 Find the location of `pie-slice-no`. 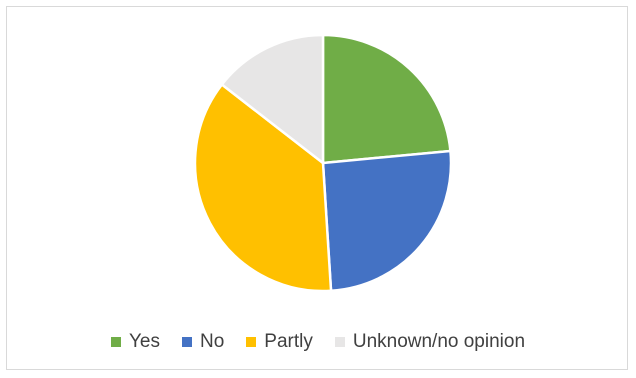

pie-slice-no is located at coordinates (387, 220).